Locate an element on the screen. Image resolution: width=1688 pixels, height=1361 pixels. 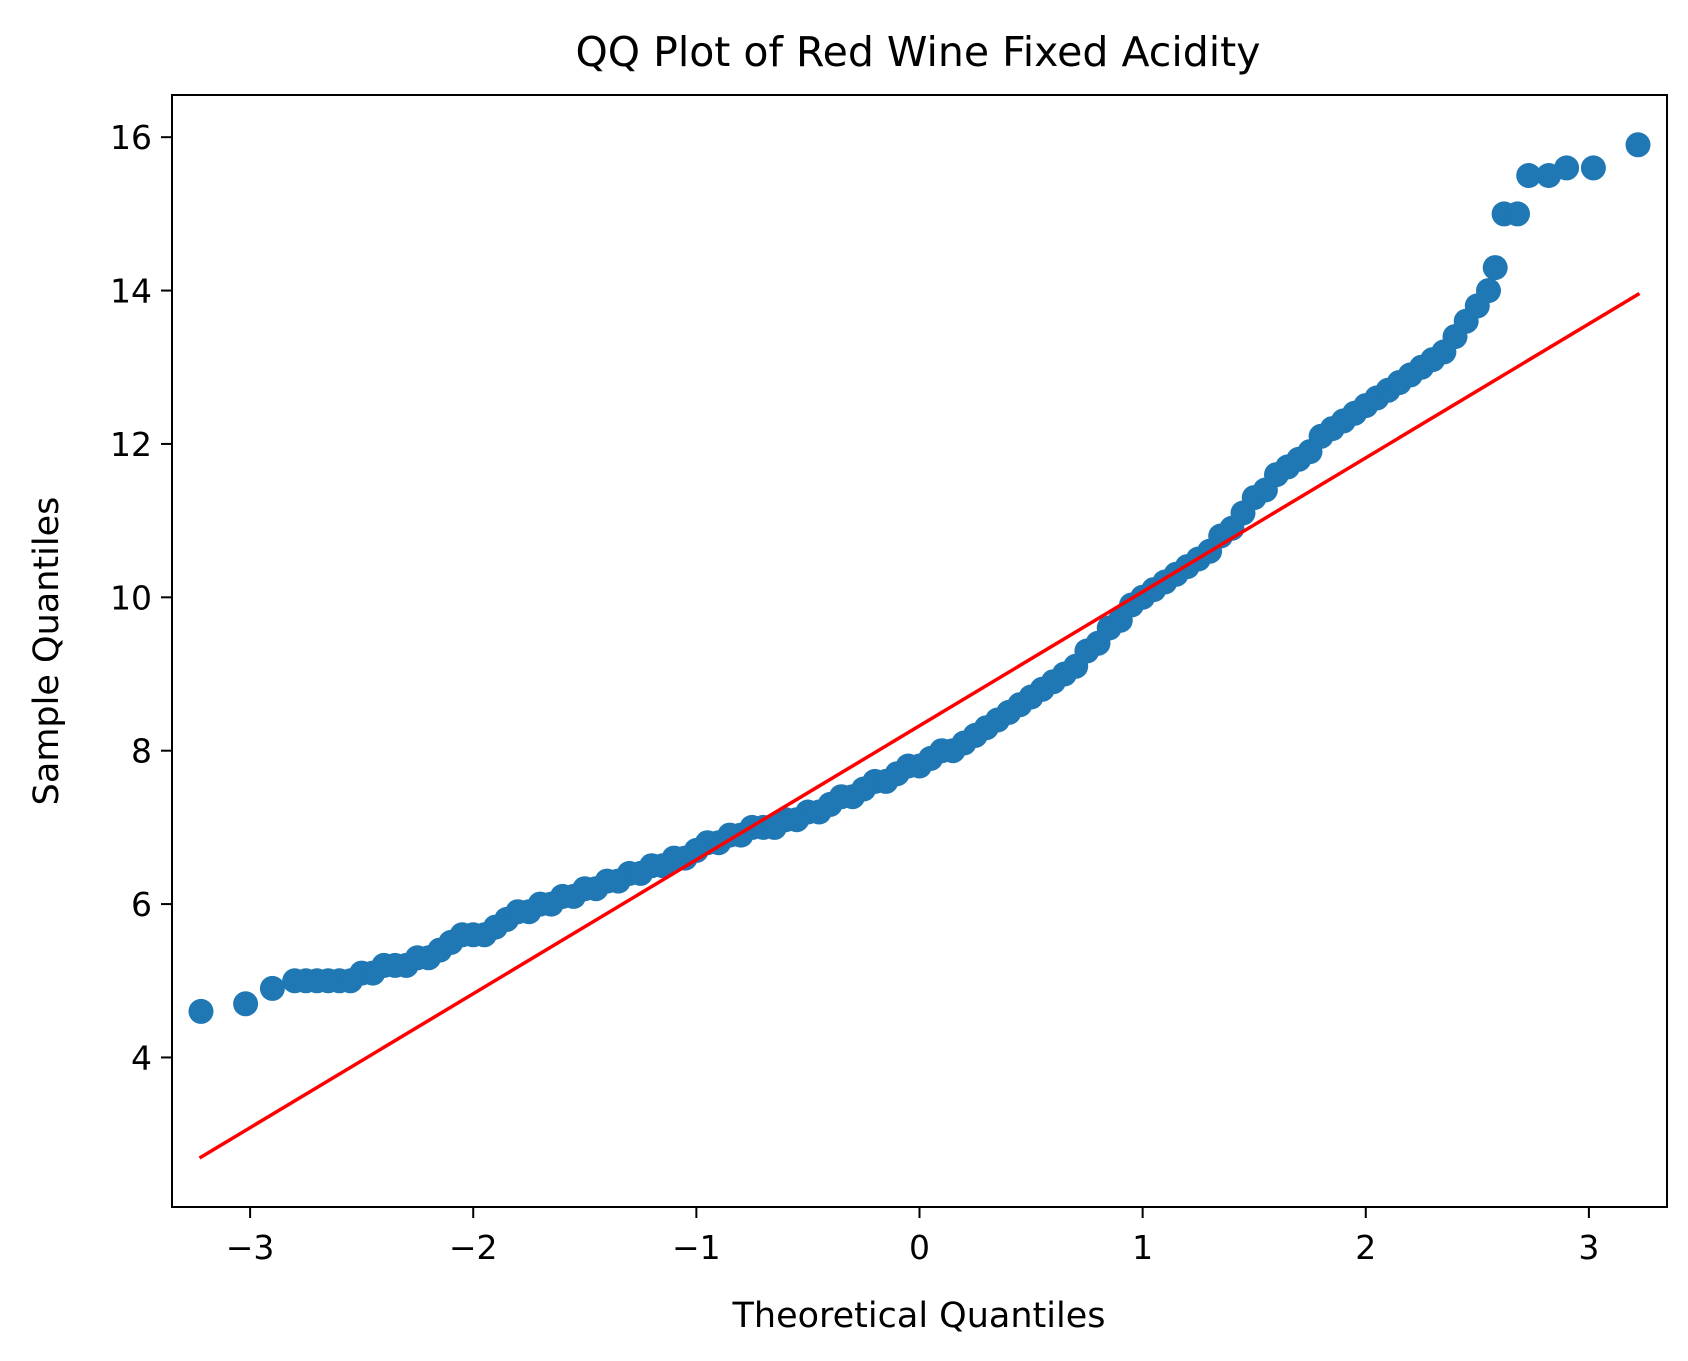
y-tick-label: 12 is located at coordinates (131, 444).